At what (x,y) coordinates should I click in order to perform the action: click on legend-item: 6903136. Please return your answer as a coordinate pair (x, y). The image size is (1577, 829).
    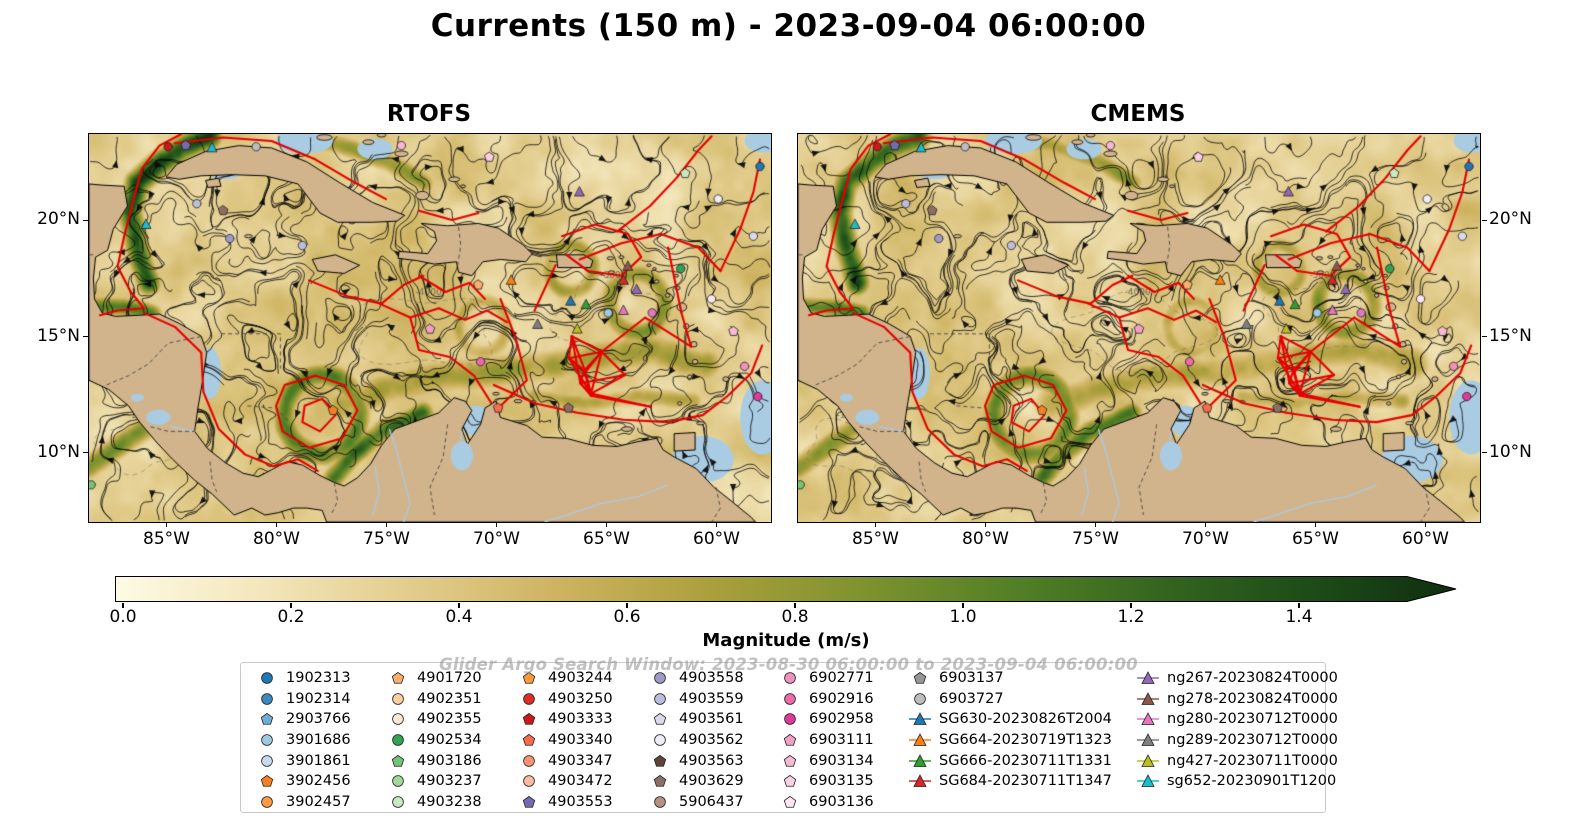
    Looking at the image, I should click on (843, 802).